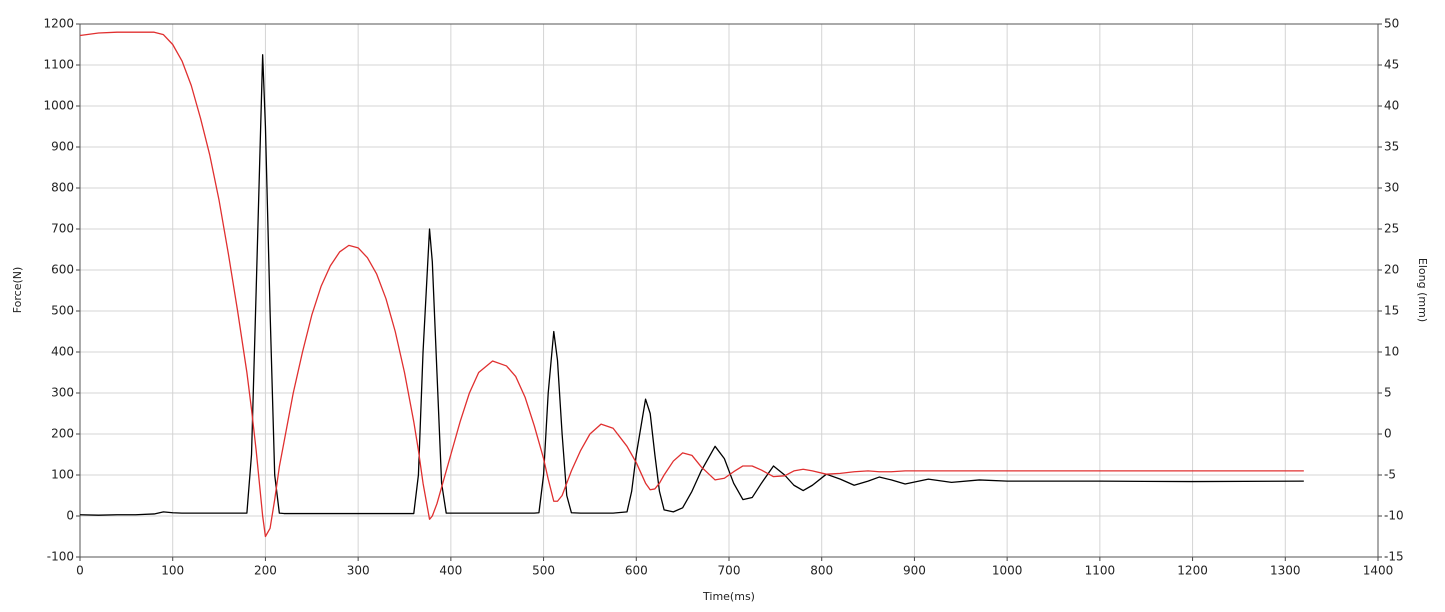 Image resolution: width=1445 pixels, height=612 pixels. Describe the element at coordinates (80, 571) in the screenshot. I see `x-tick-label: 0` at that location.